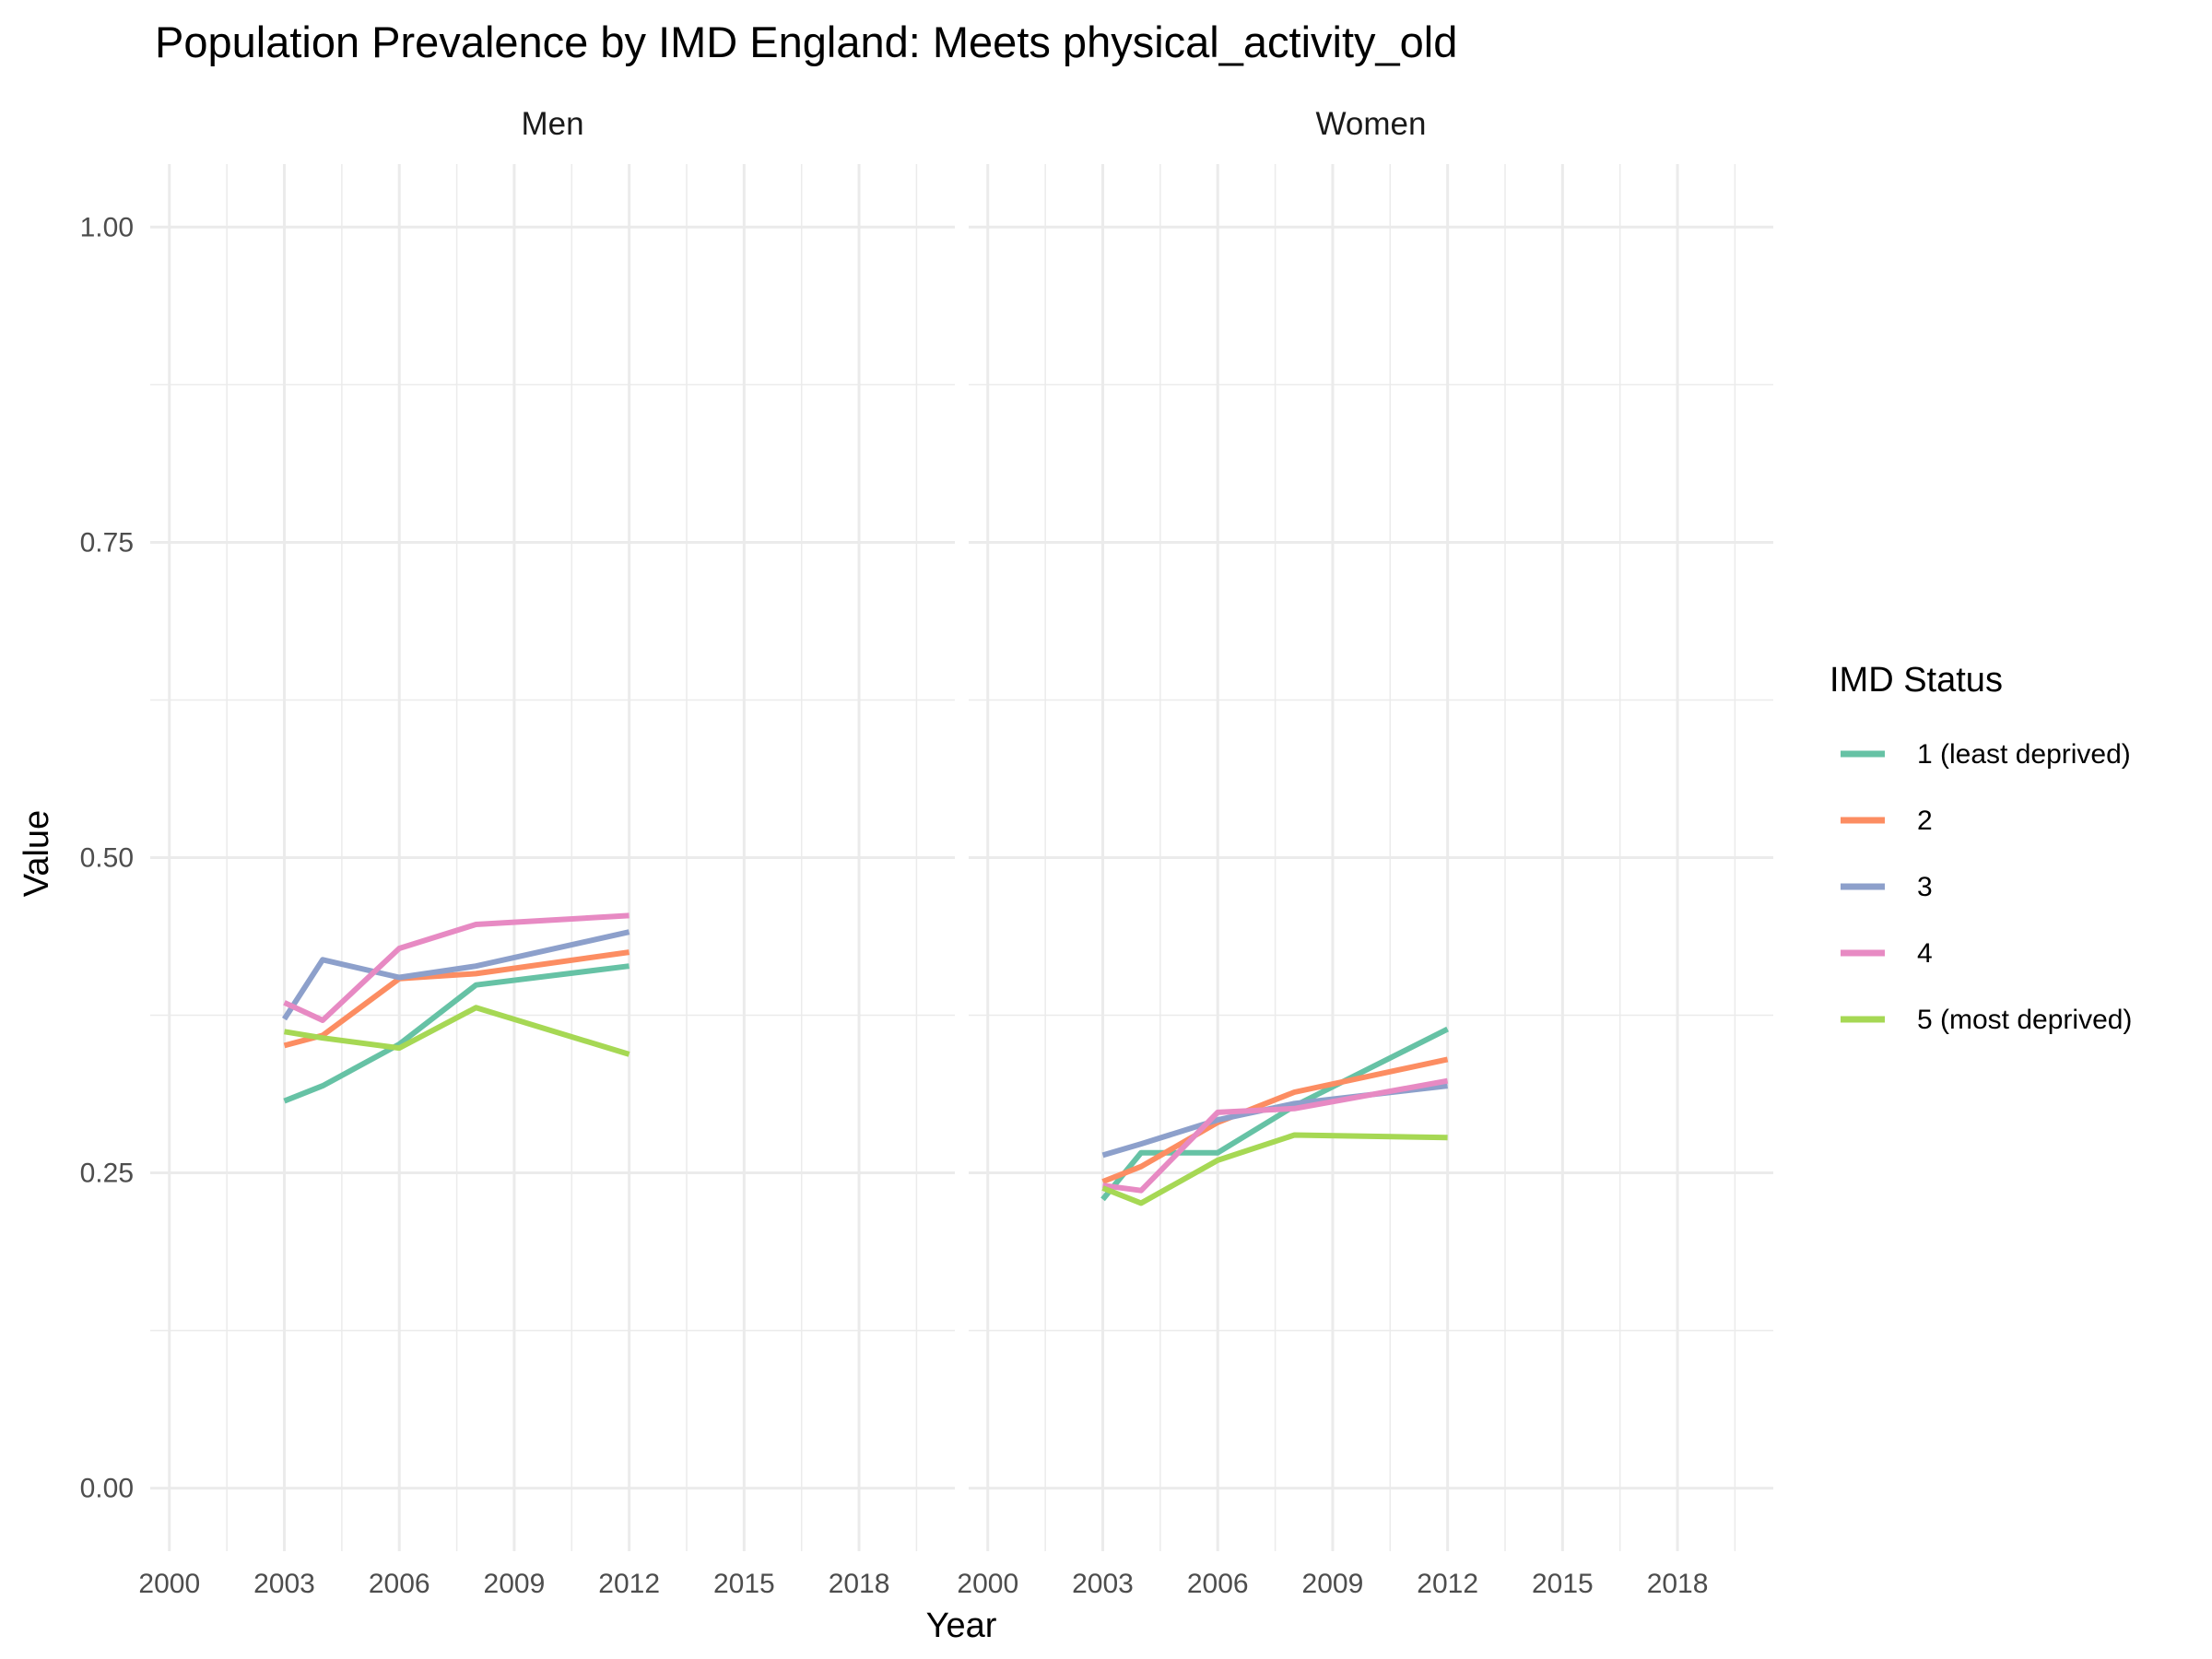  I want to click on legend-label-1-least-deprived: 1 (least deprived), so click(2024, 754).